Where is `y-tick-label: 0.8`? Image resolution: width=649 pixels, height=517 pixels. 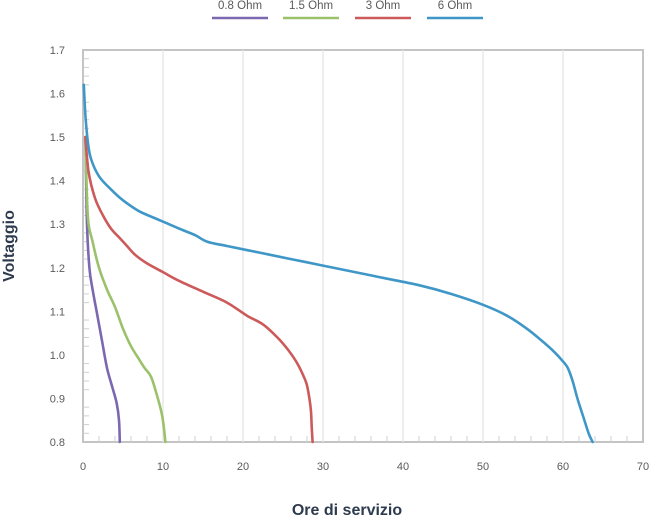 y-tick-label: 0.8 is located at coordinates (57, 443).